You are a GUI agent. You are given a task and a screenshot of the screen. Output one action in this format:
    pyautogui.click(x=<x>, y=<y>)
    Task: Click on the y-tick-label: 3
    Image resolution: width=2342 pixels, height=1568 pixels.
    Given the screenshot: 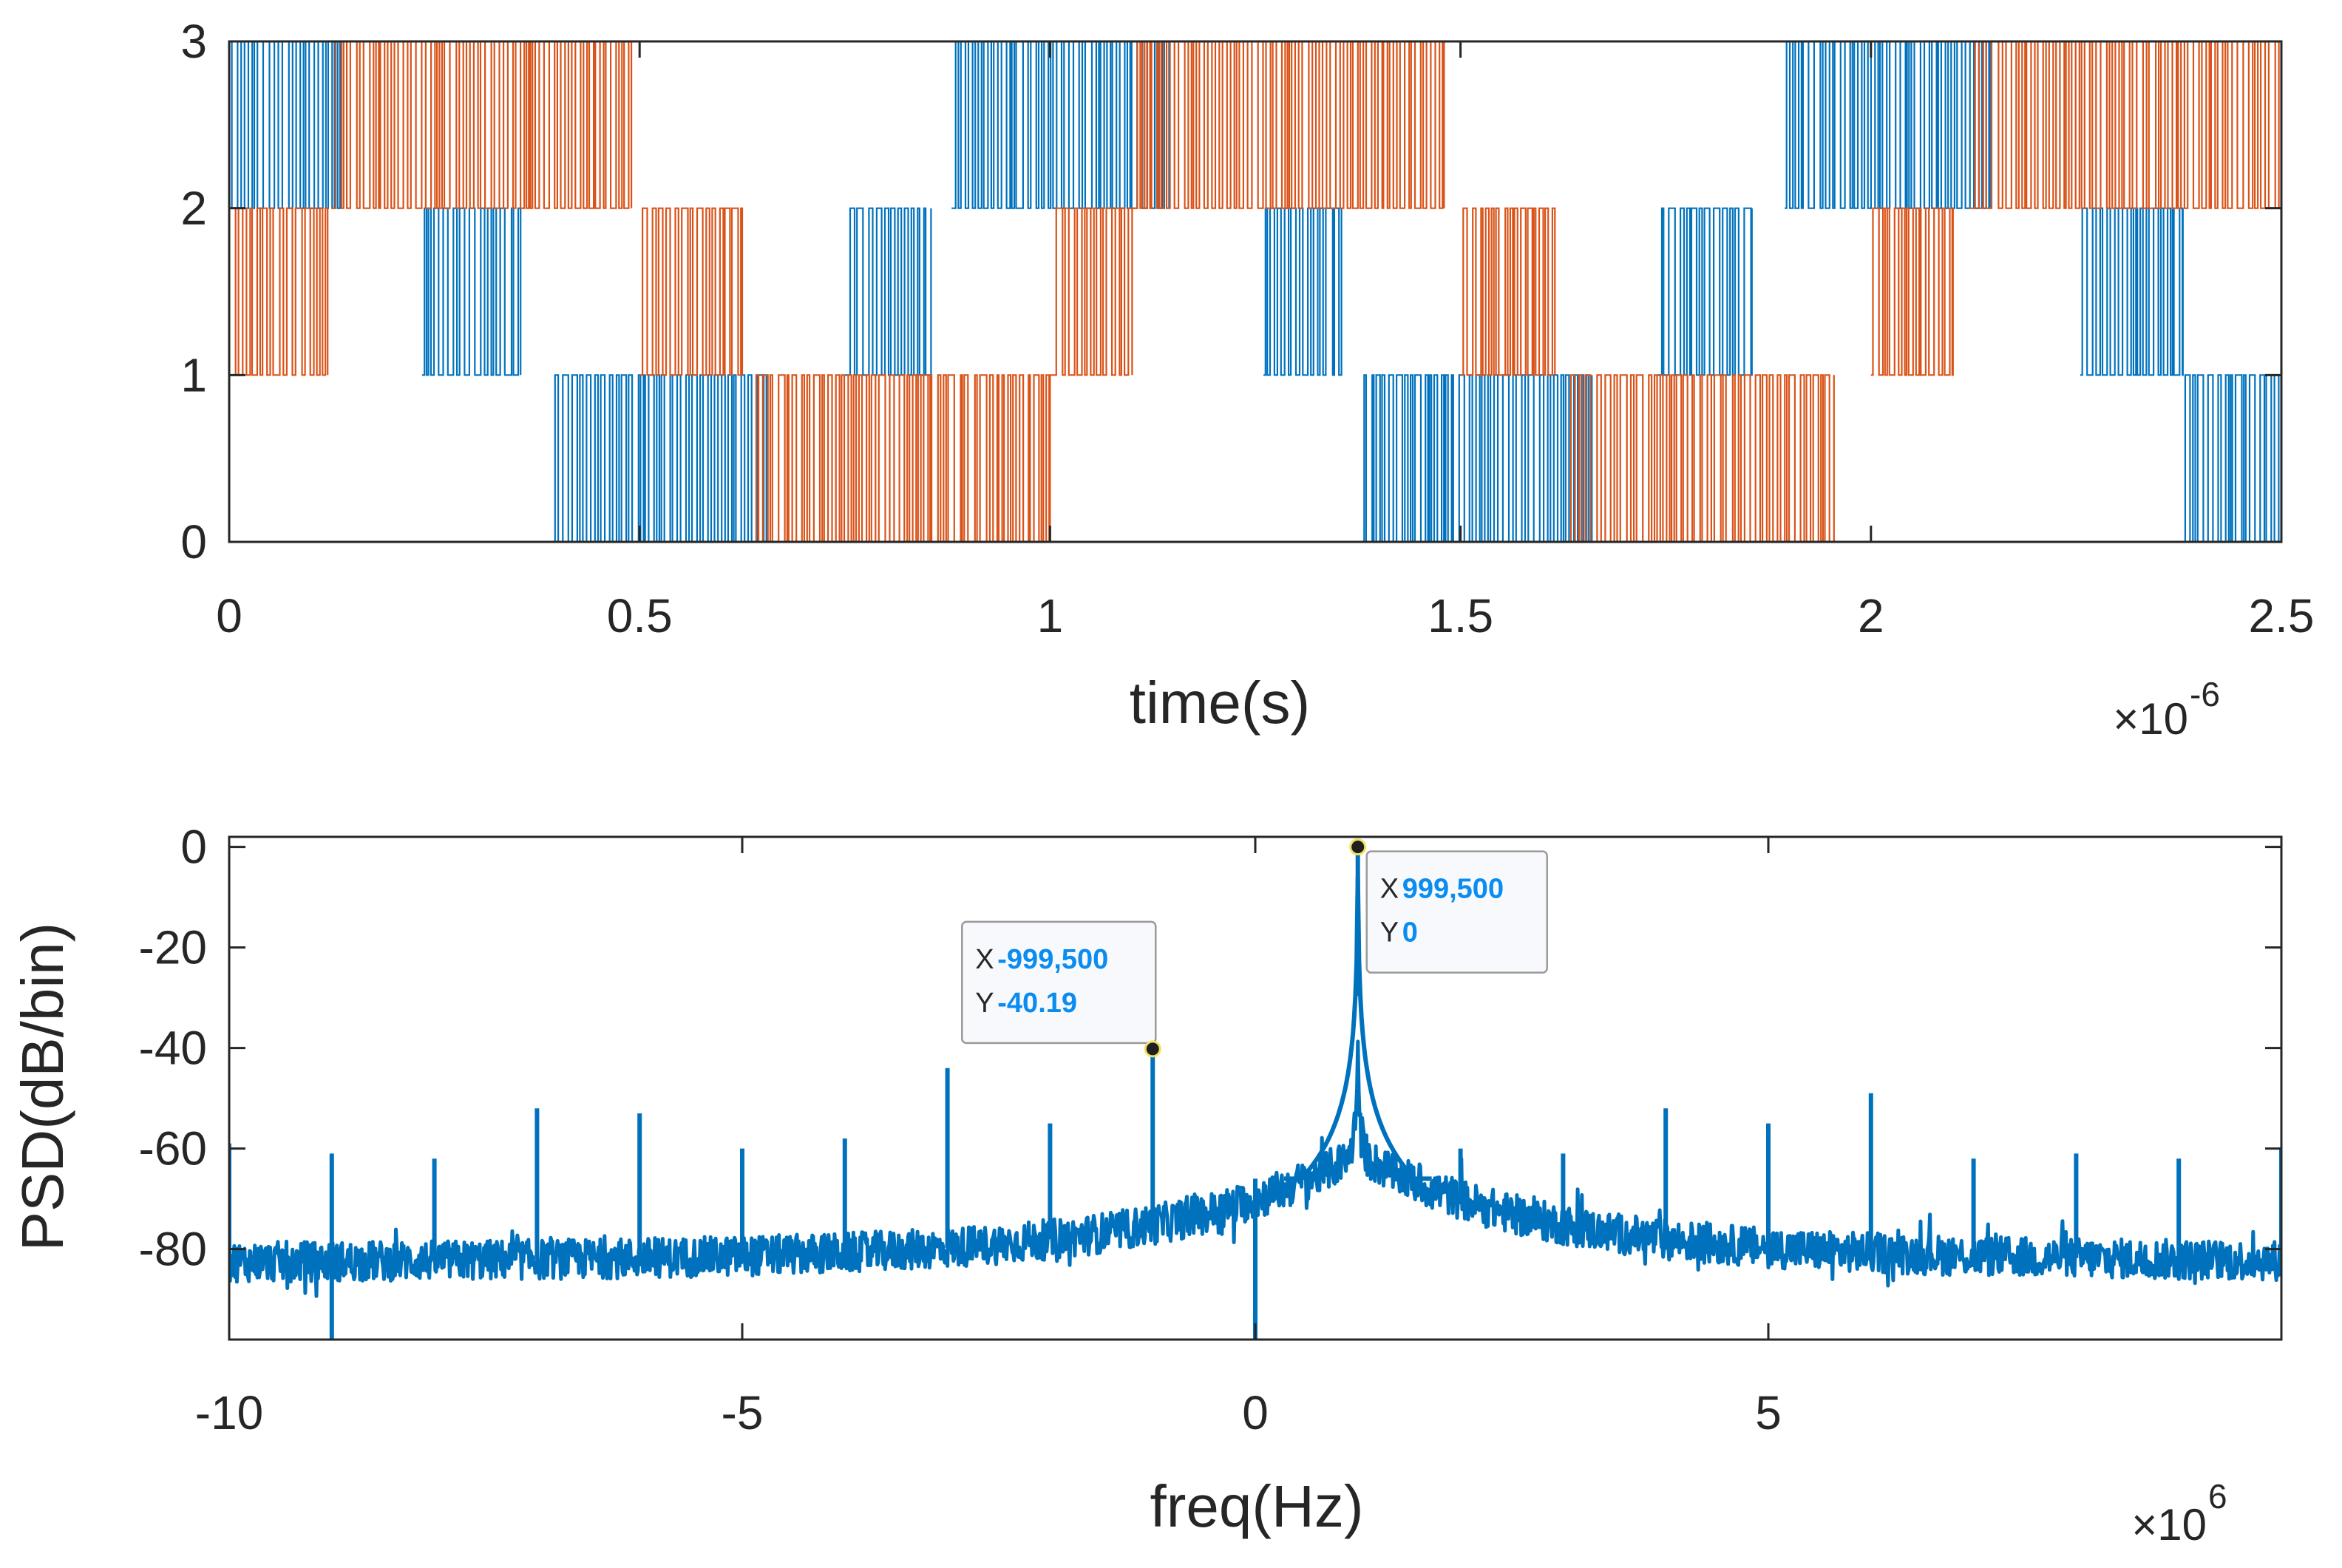 What is the action you would take?
    pyautogui.click(x=193, y=41)
    